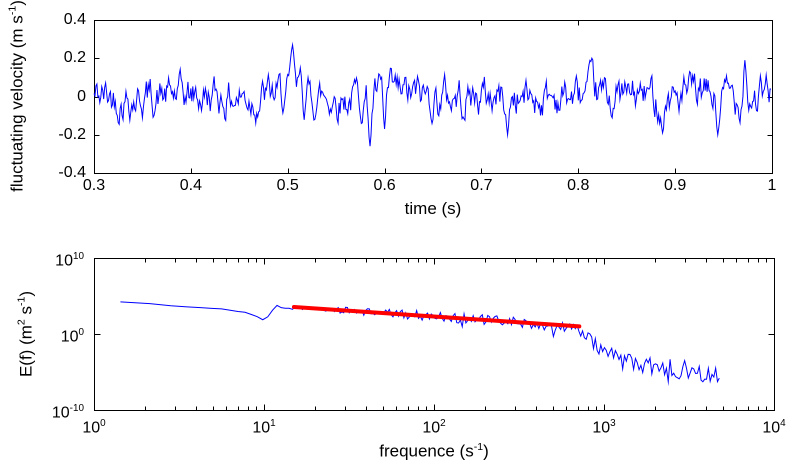 The width and height of the screenshot is (799, 474). Describe the element at coordinates (434, 451) in the screenshot. I see `bottom-xlabel: frequence (s-1)` at that location.